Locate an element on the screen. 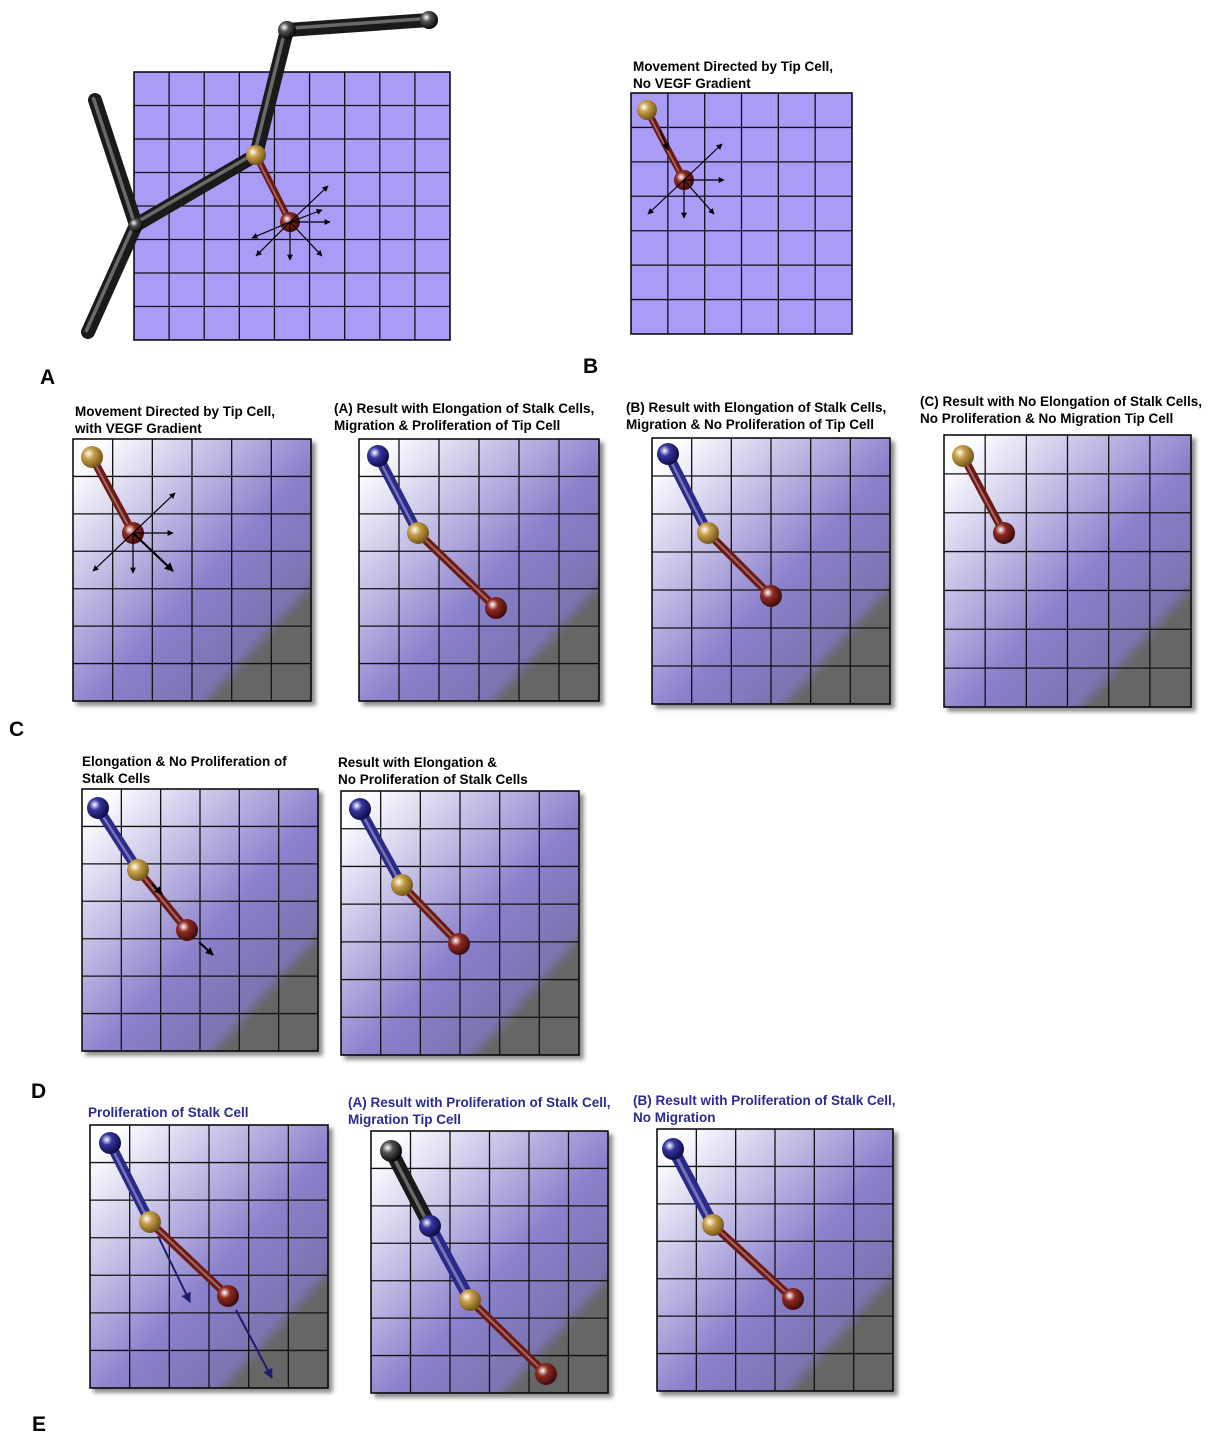  label-b: B is located at coordinates (591, 366).